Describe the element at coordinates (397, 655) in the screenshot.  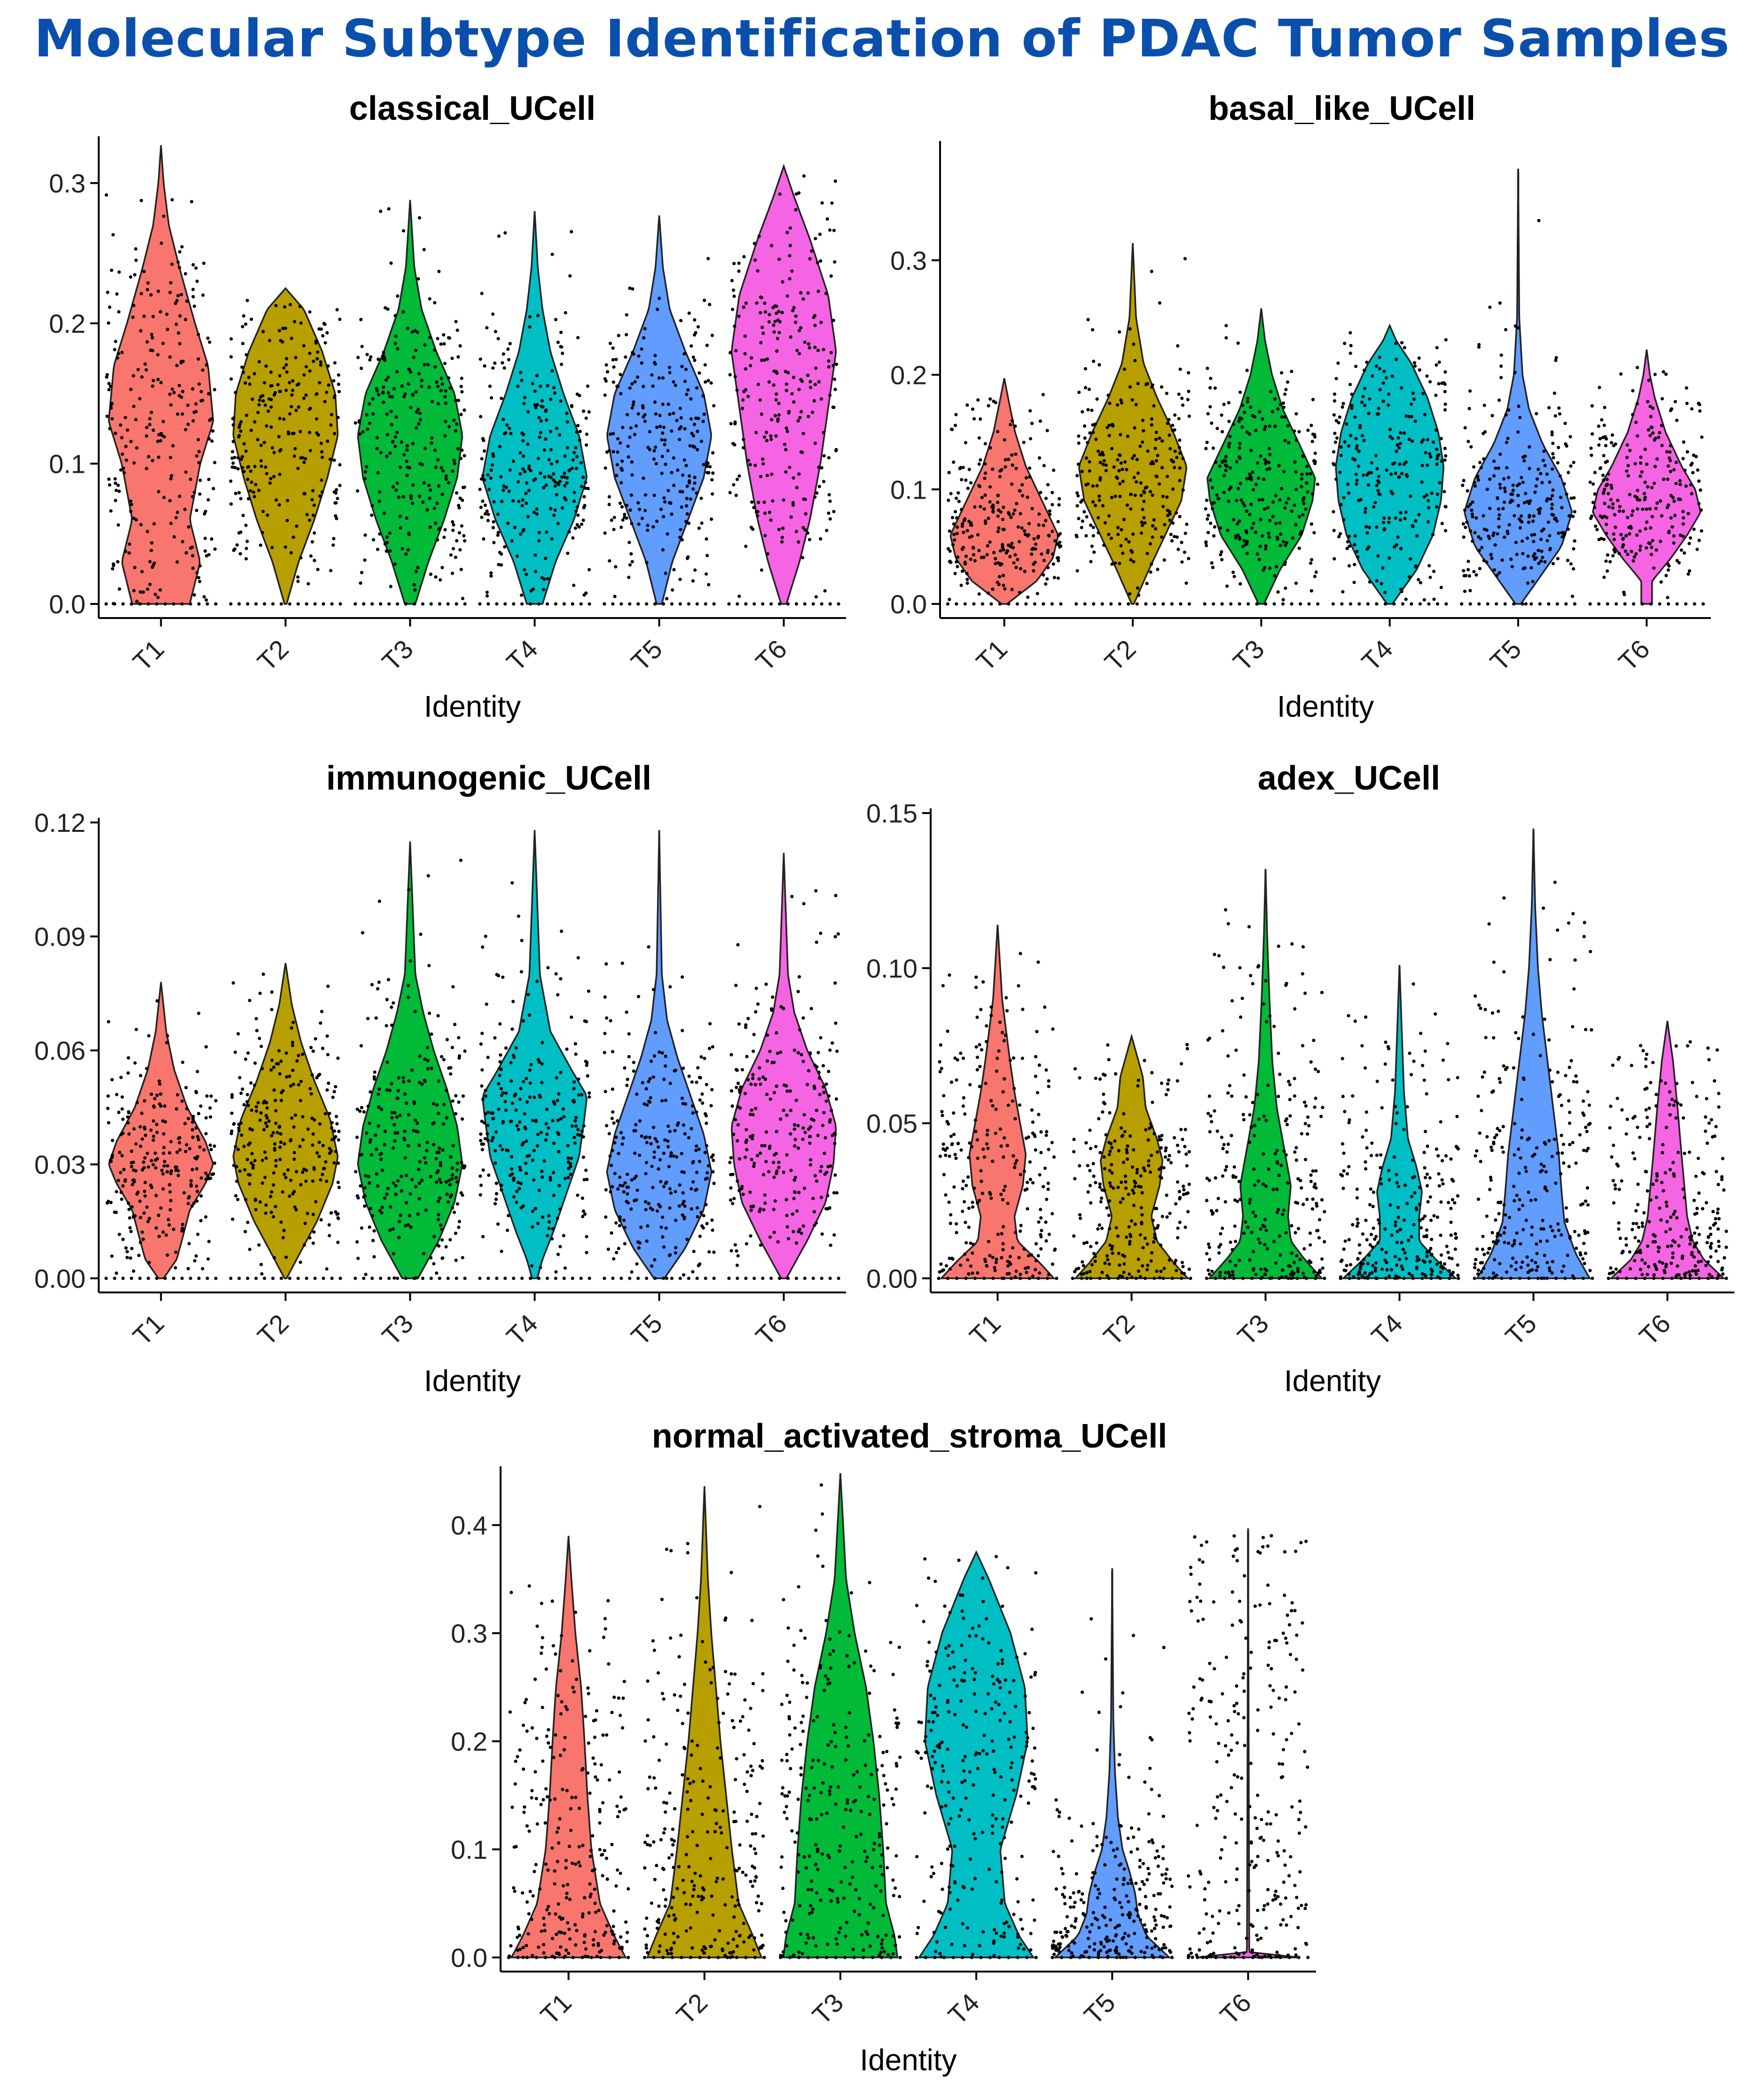
I see `x-tick-label: T3` at that location.